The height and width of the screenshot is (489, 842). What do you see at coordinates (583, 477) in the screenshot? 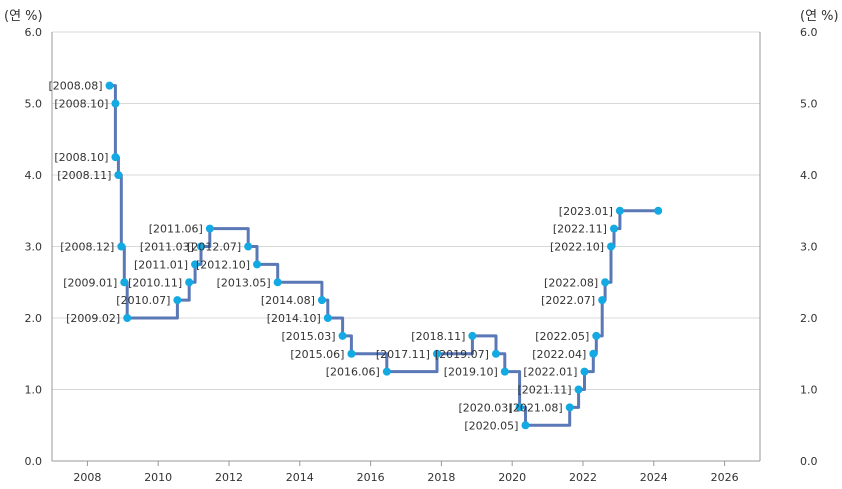
I see `x-tick-label: 2022` at bounding box center [583, 477].